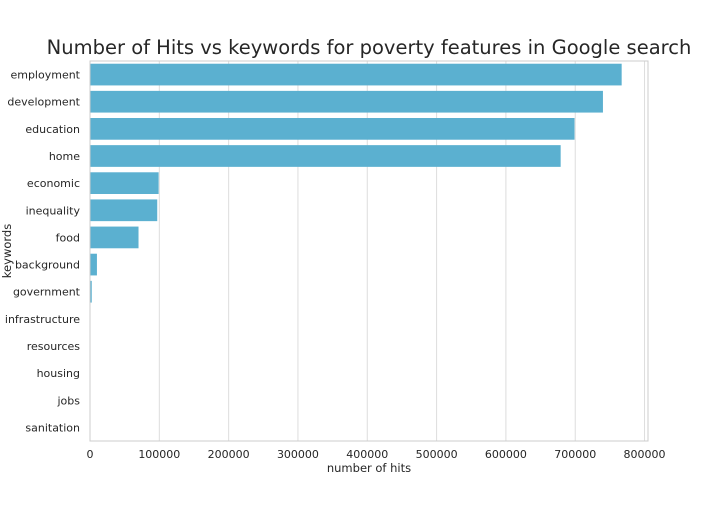 This screenshot has height=508, width=720. What do you see at coordinates (645, 454) in the screenshot?
I see `x-tick-label: 800000` at bounding box center [645, 454].